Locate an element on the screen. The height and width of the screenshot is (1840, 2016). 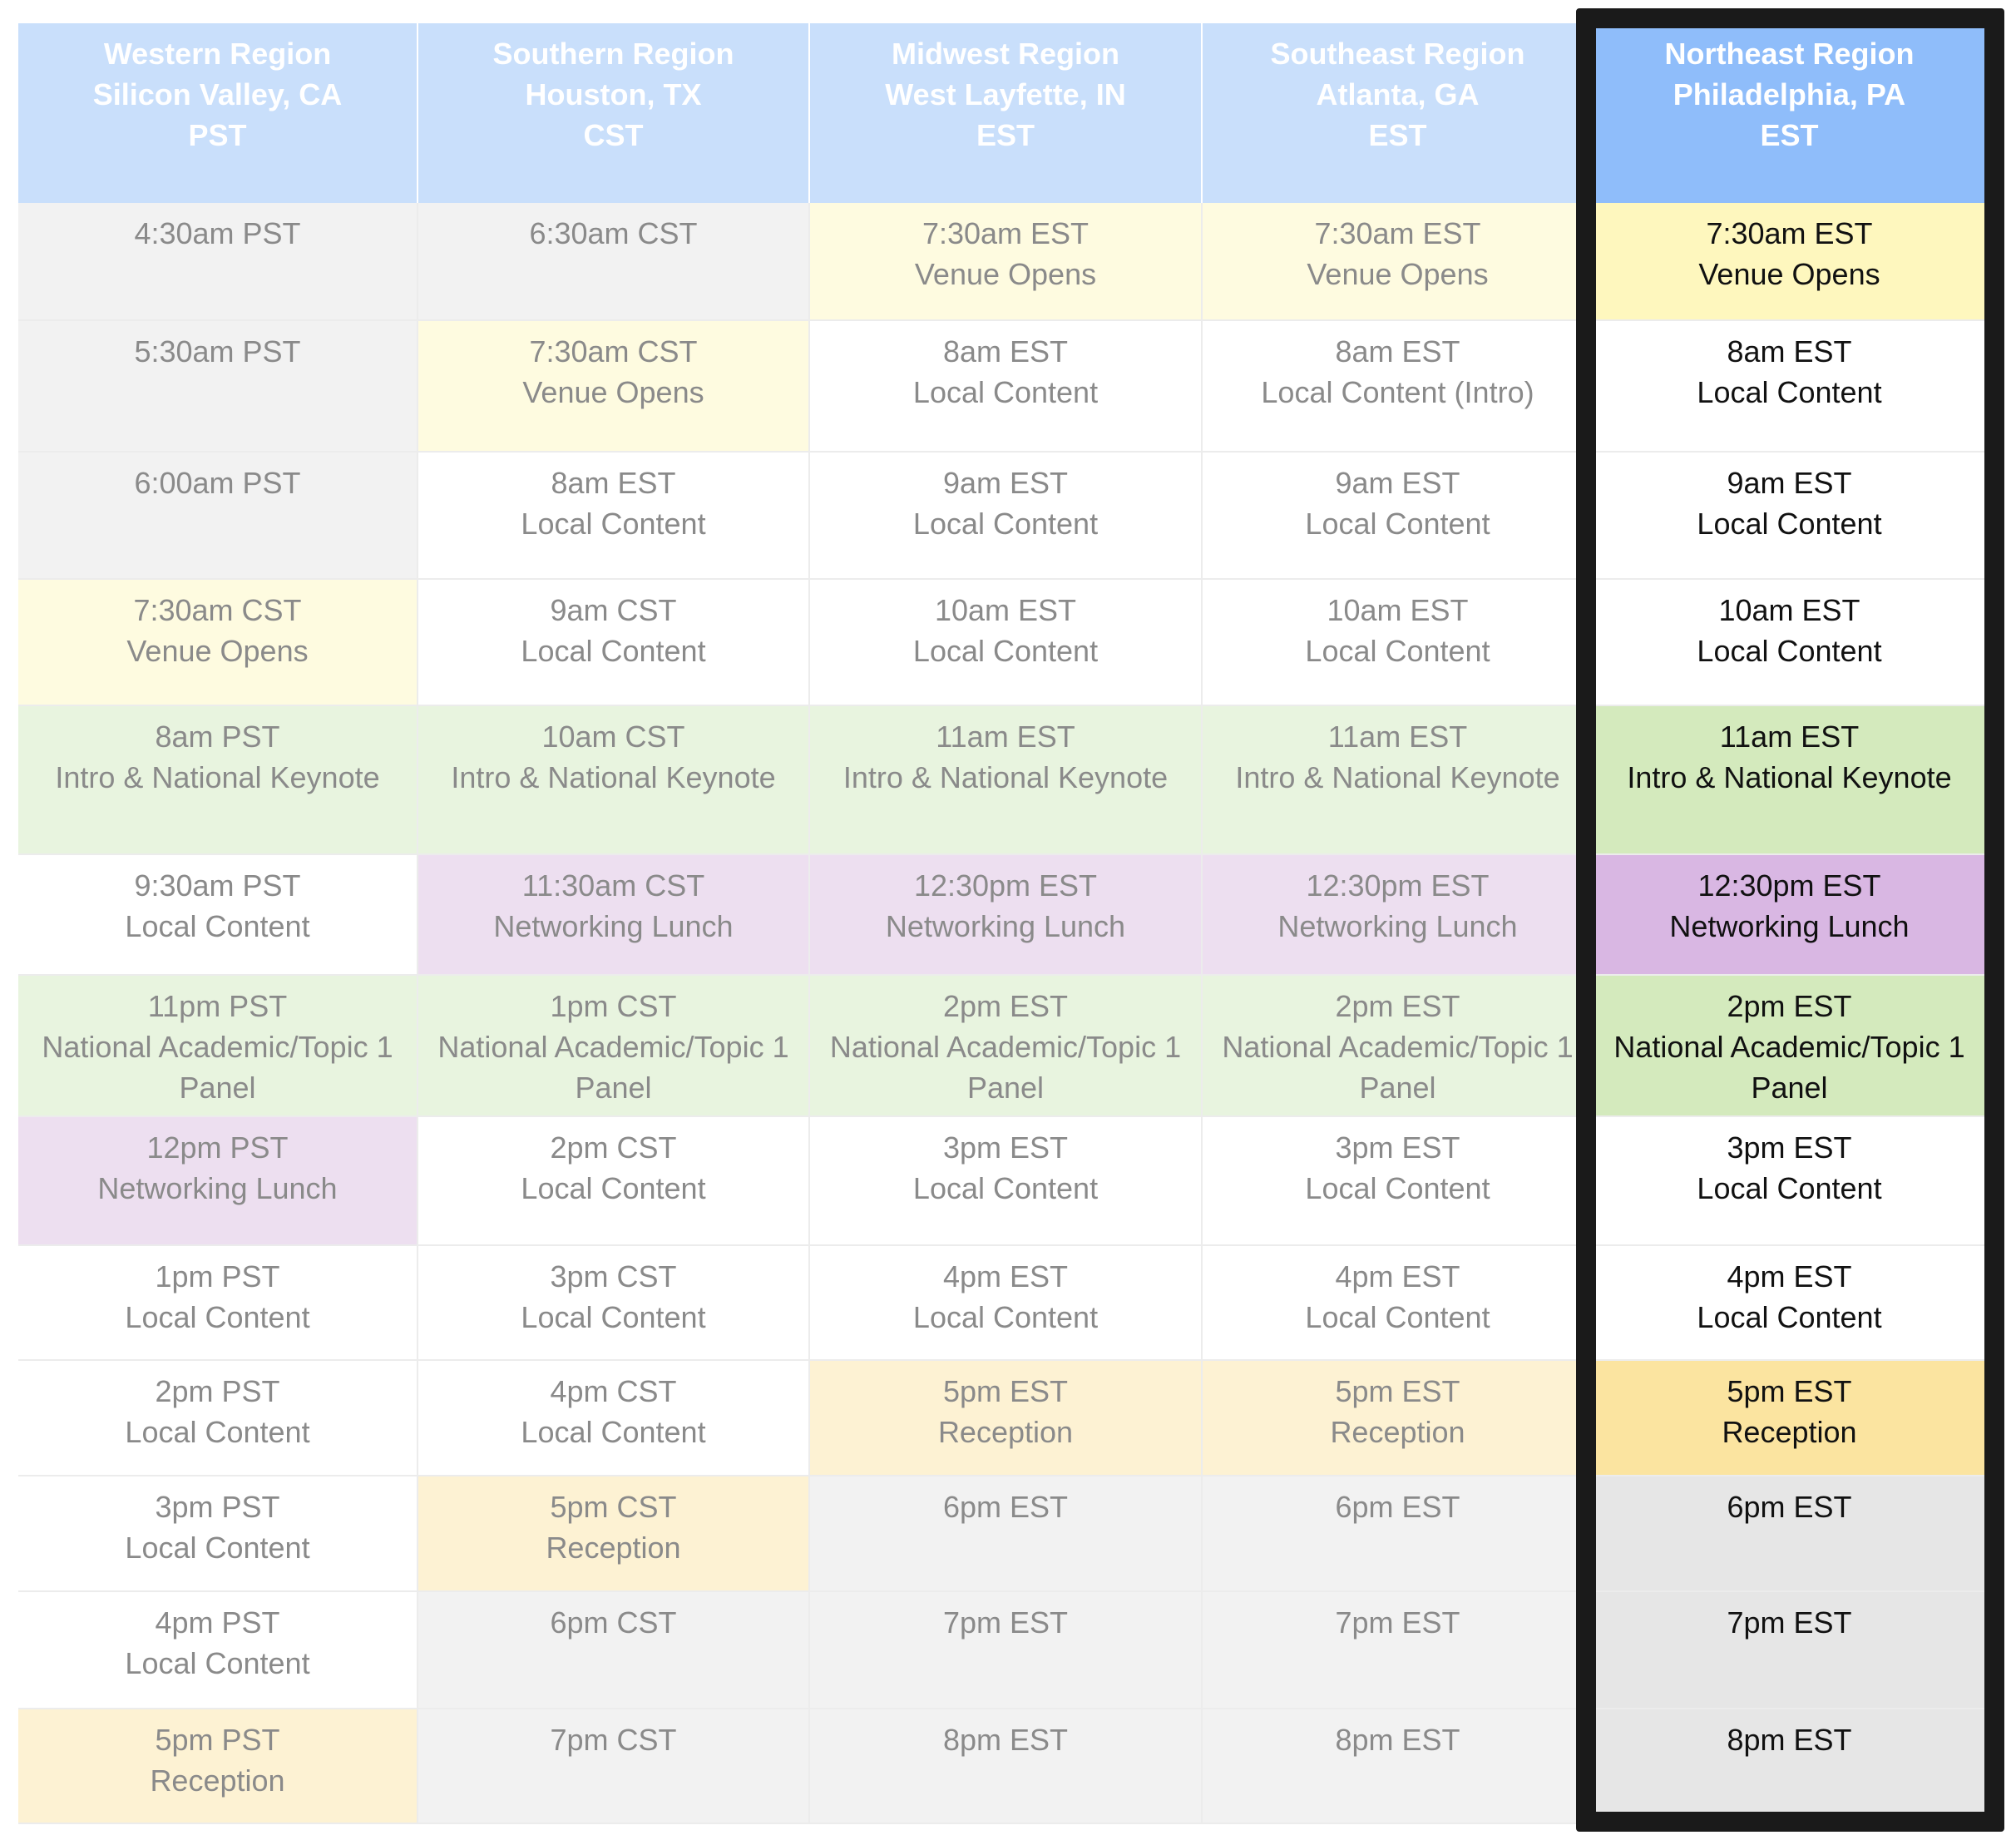
cell-text: 7:30am EST is located at coordinates (1006, 233).